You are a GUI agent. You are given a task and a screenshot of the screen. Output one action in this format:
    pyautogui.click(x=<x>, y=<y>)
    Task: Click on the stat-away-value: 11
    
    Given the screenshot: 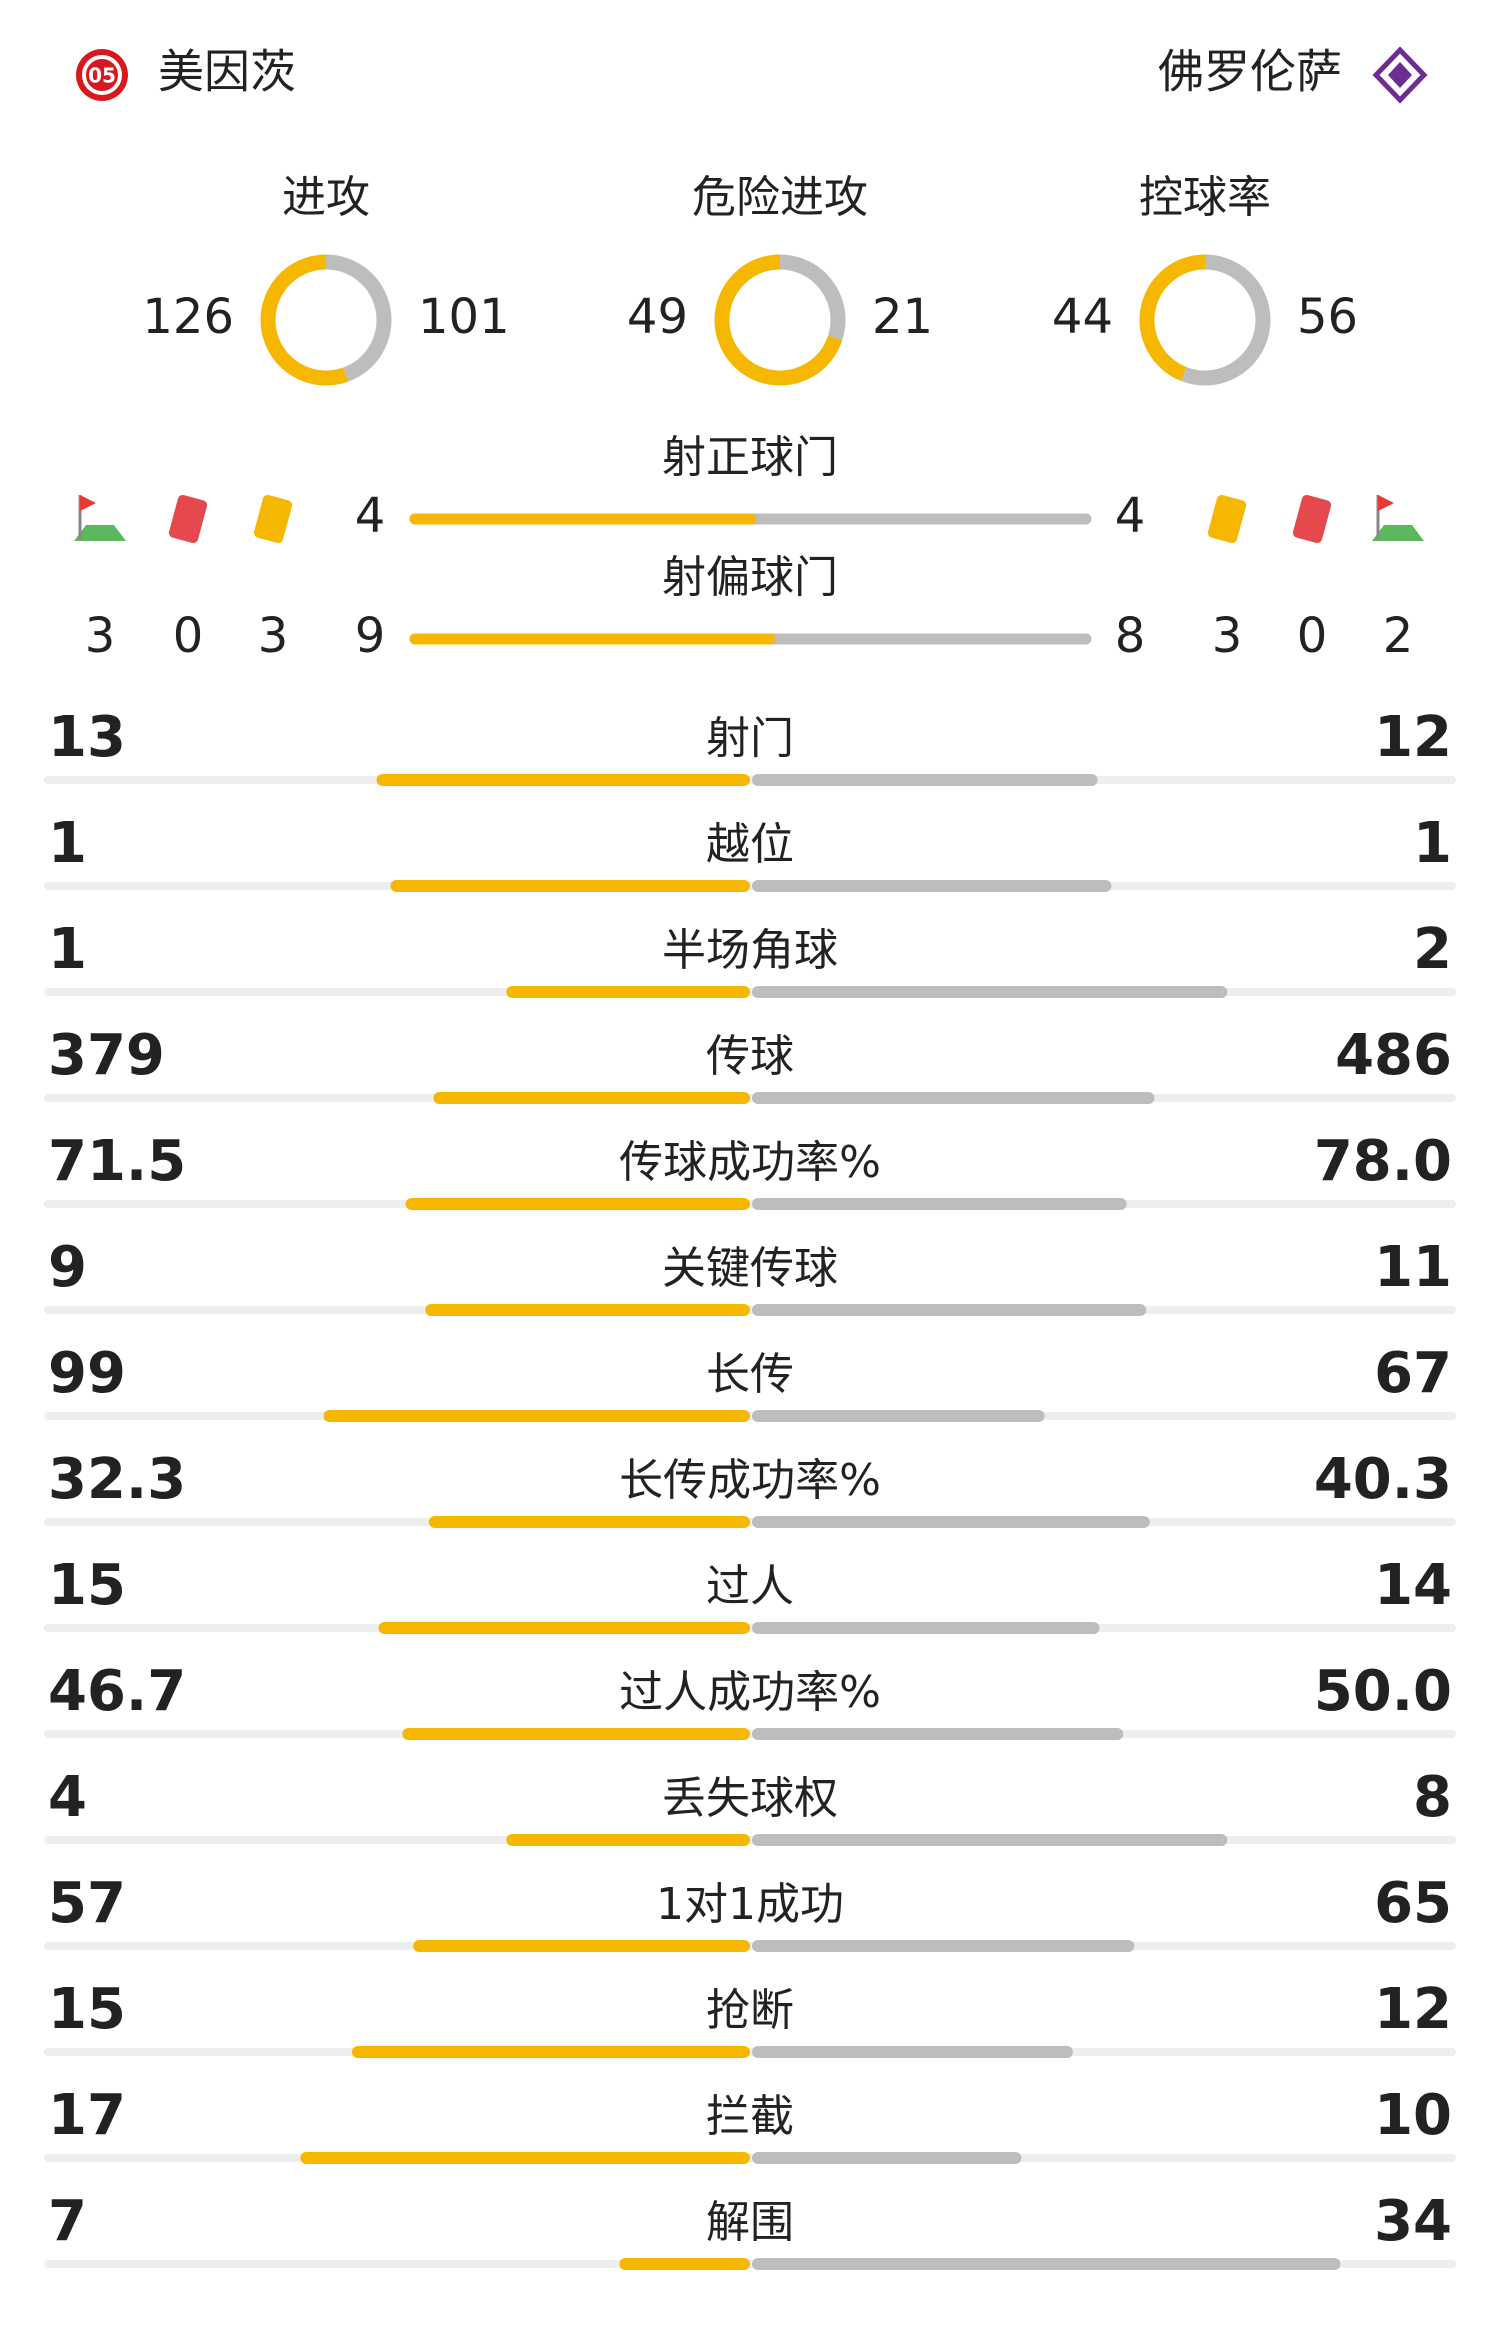 What is the action you would take?
    pyautogui.click(x=1413, y=1267)
    